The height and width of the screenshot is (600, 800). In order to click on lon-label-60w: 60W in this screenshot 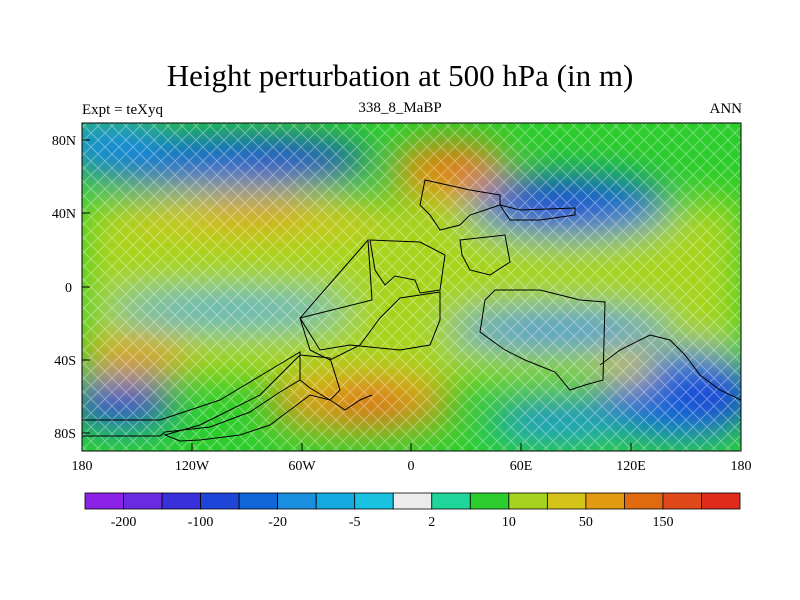, I will do `click(302, 466)`.